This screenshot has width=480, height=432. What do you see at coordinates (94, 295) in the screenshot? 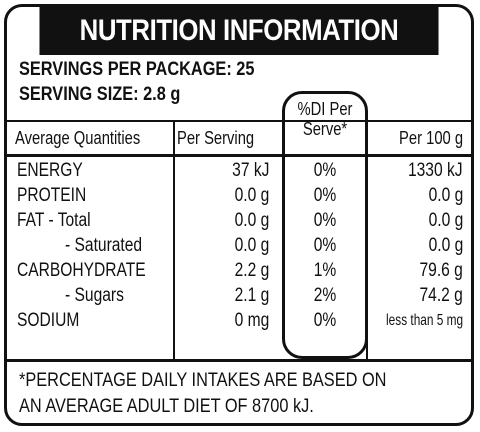
I see `nutrient-name: - Sugars` at bounding box center [94, 295].